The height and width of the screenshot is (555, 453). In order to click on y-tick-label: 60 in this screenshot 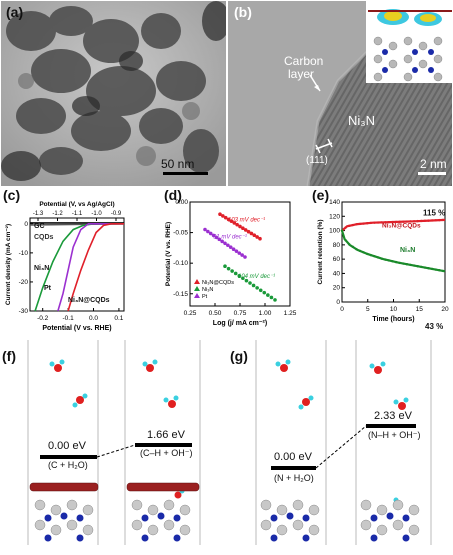, I will do `click(337, 259)`.